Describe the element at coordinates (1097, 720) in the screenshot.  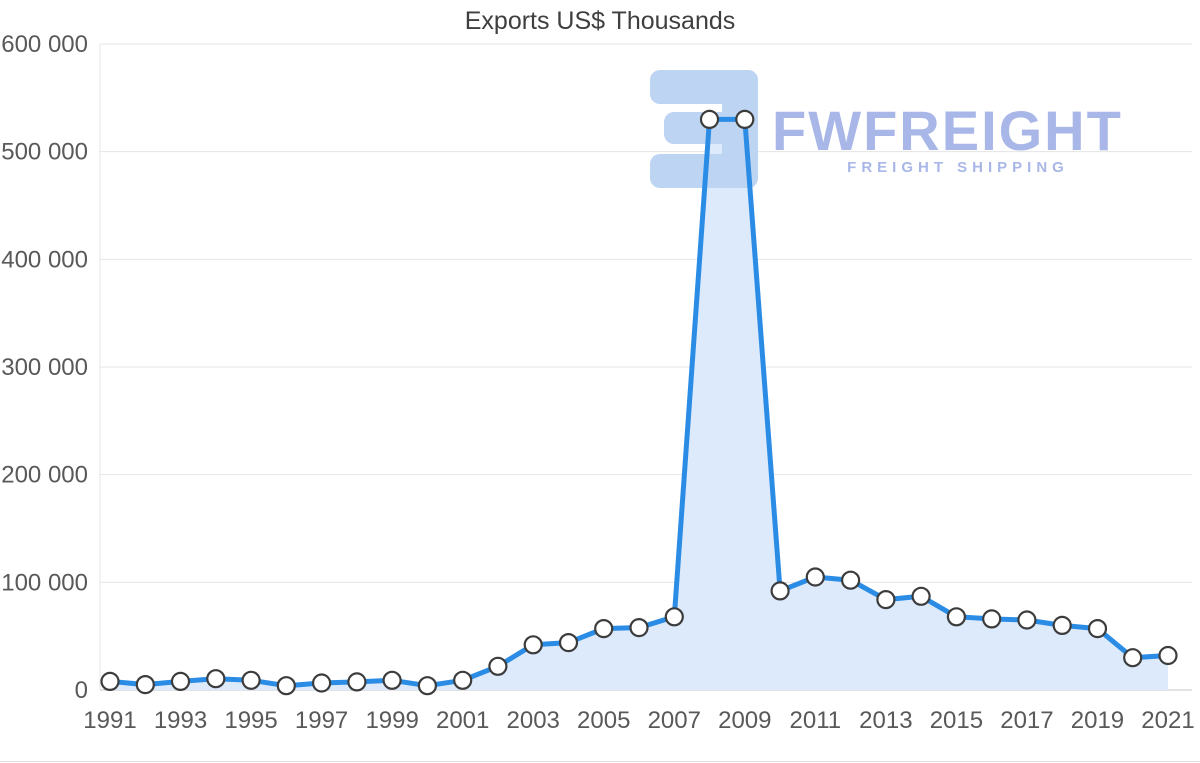
I see `x-tick-label: 2019` at that location.